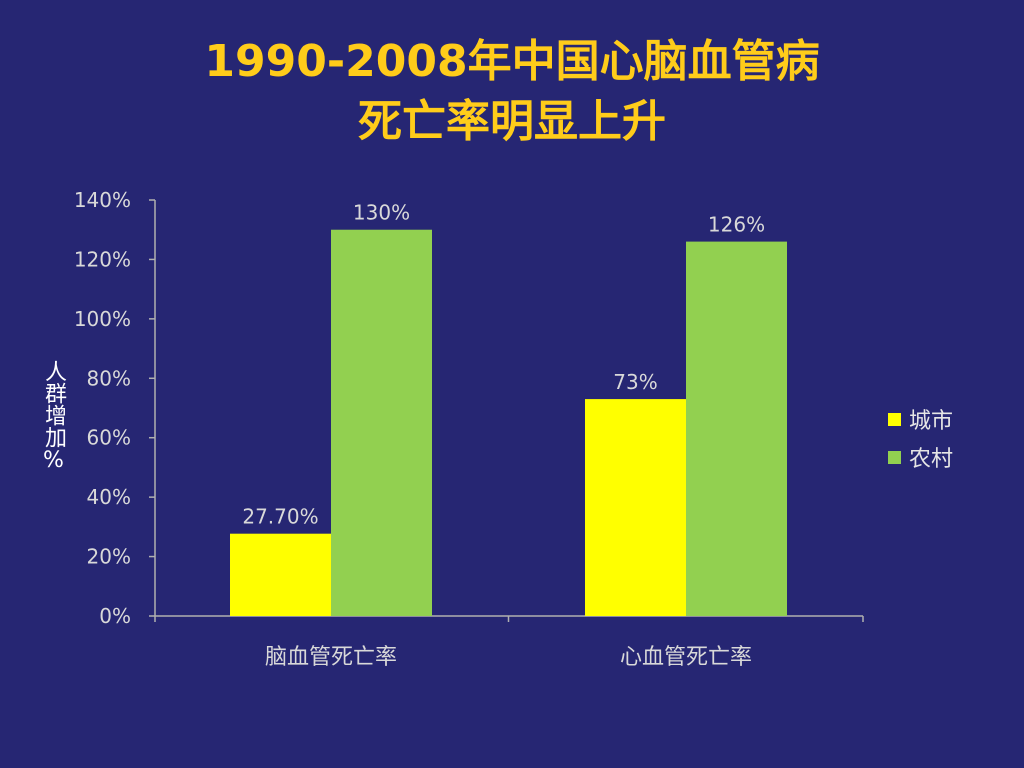 This screenshot has width=1024, height=768. Describe the element at coordinates (686, 657) in the screenshot. I see `x-category-label: 心血管死亡率` at that location.